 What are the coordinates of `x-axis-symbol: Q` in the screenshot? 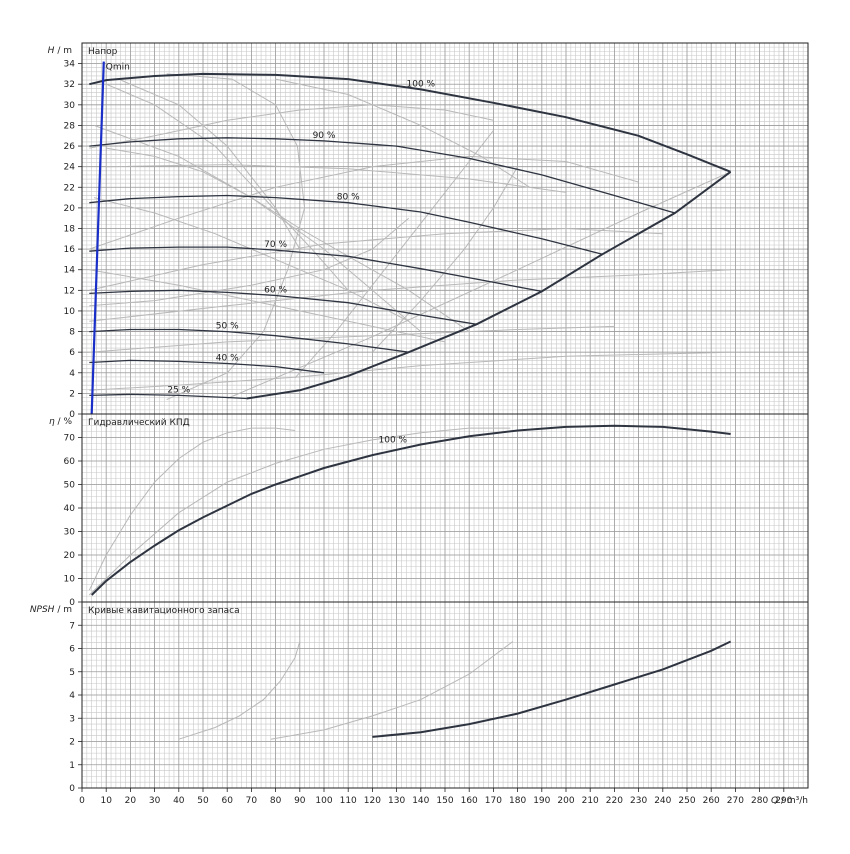 It's located at (774, 801).